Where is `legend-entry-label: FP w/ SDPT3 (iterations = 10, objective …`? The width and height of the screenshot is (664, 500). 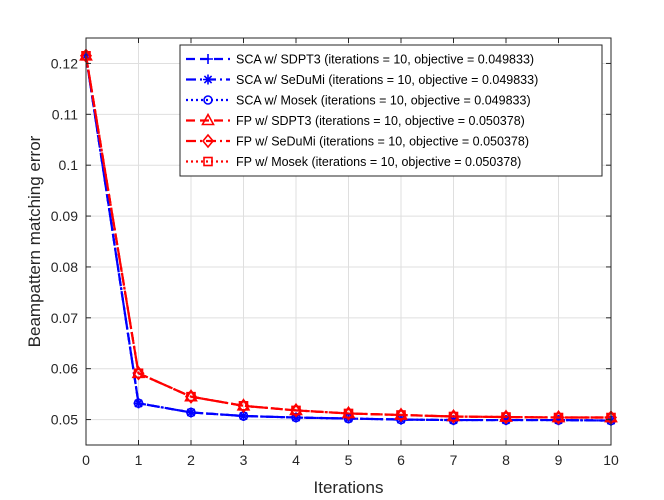 legend-entry-label: FP w/ SDPT3 (iterations = 10, objective … is located at coordinates (380, 121).